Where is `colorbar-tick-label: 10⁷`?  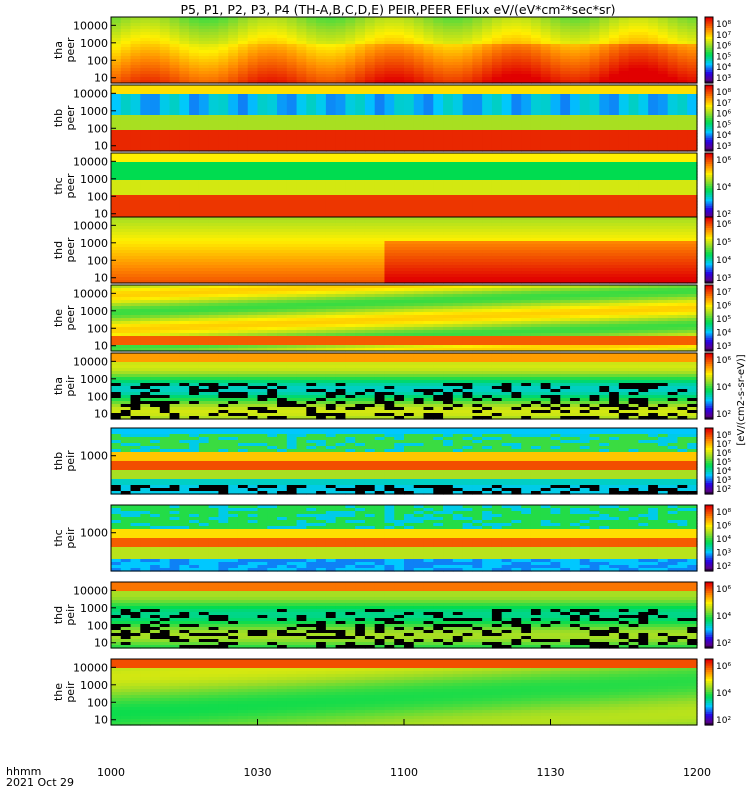
colorbar-tick-label: 10⁷ is located at coordinates (723, 104).